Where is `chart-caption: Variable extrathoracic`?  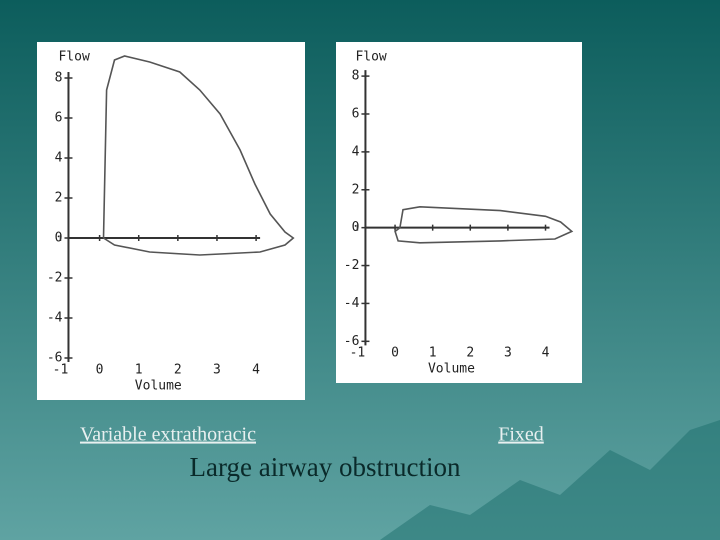 chart-caption: Variable extrathoracic is located at coordinates (168, 435).